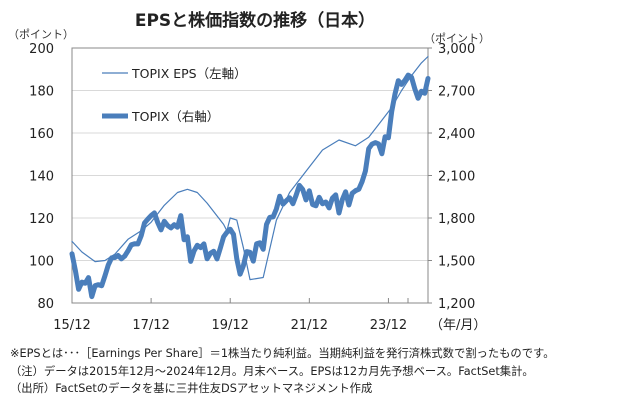  I want to click on x-axis-unit: （年/月）, so click(458, 325).